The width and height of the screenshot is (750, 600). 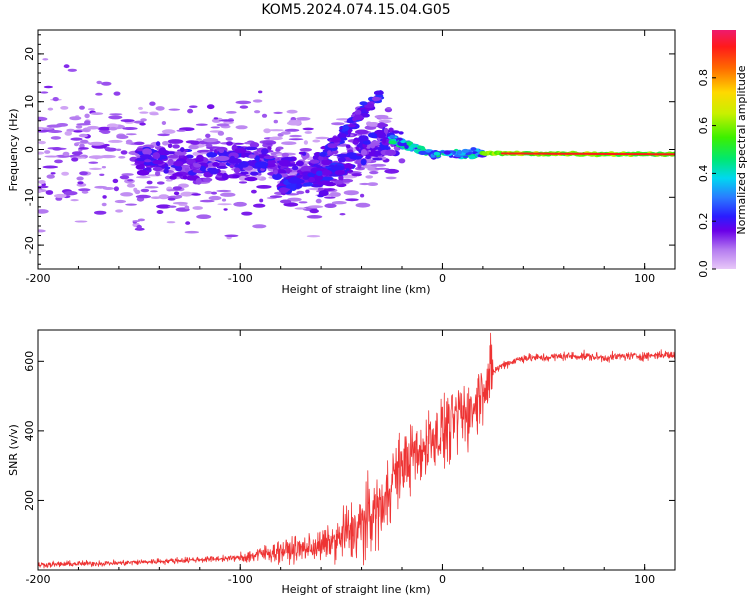 What do you see at coordinates (703, 221) in the screenshot?
I see `colorbar-tick-label: 0.2` at bounding box center [703, 221].